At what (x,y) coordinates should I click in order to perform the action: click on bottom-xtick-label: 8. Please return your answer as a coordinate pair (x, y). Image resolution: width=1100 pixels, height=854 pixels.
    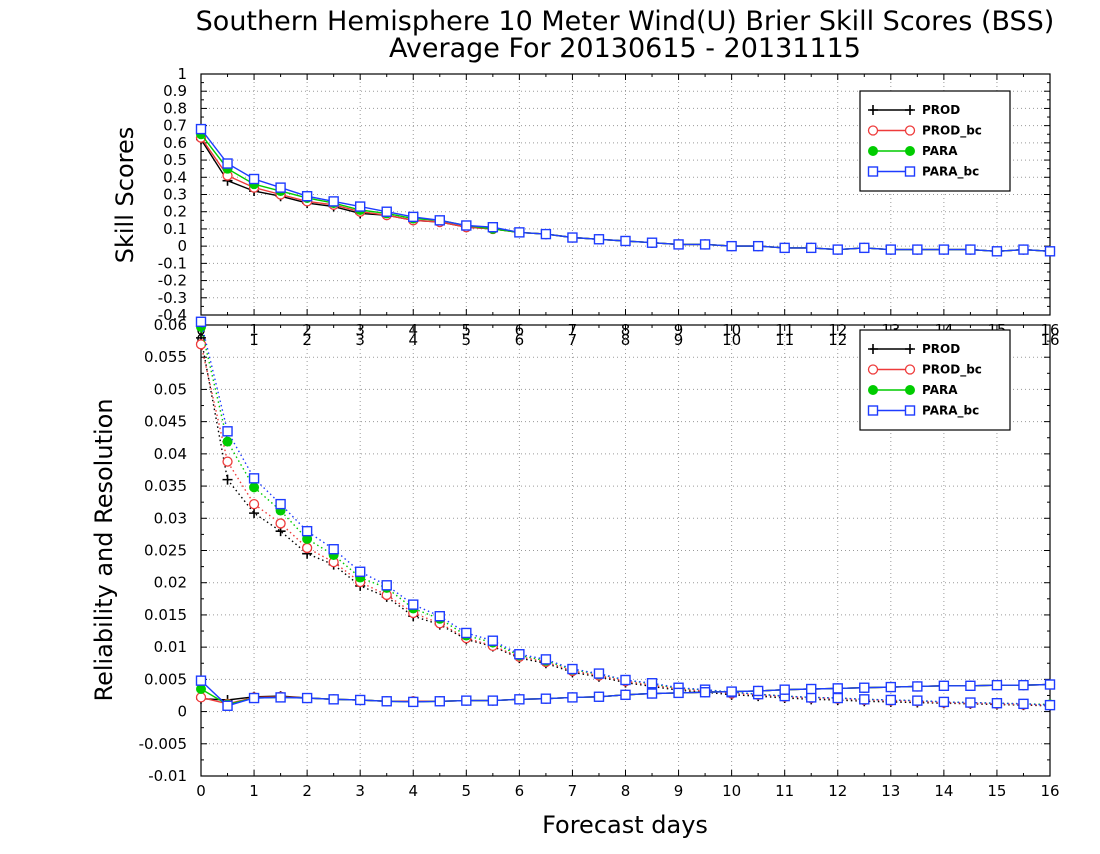
    Looking at the image, I should click on (626, 791).